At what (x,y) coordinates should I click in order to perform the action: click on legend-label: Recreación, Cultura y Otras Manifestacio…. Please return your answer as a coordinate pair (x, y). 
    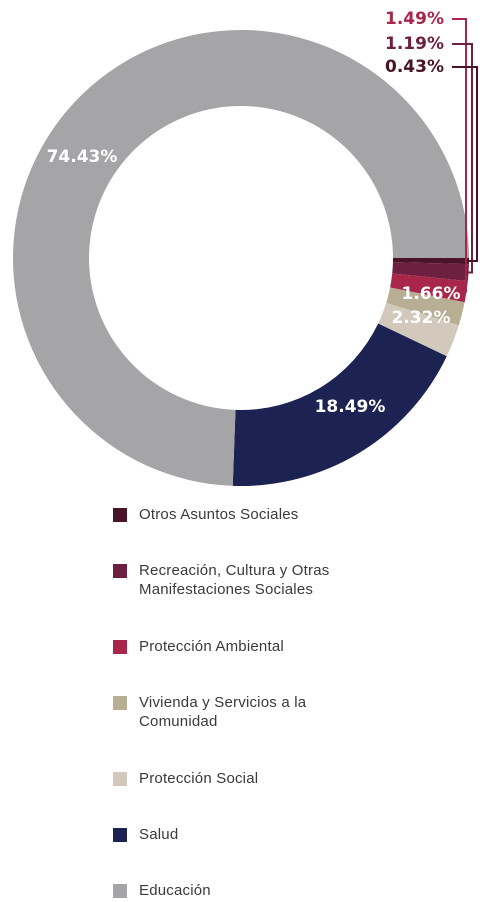
    Looking at the image, I should click on (234, 580).